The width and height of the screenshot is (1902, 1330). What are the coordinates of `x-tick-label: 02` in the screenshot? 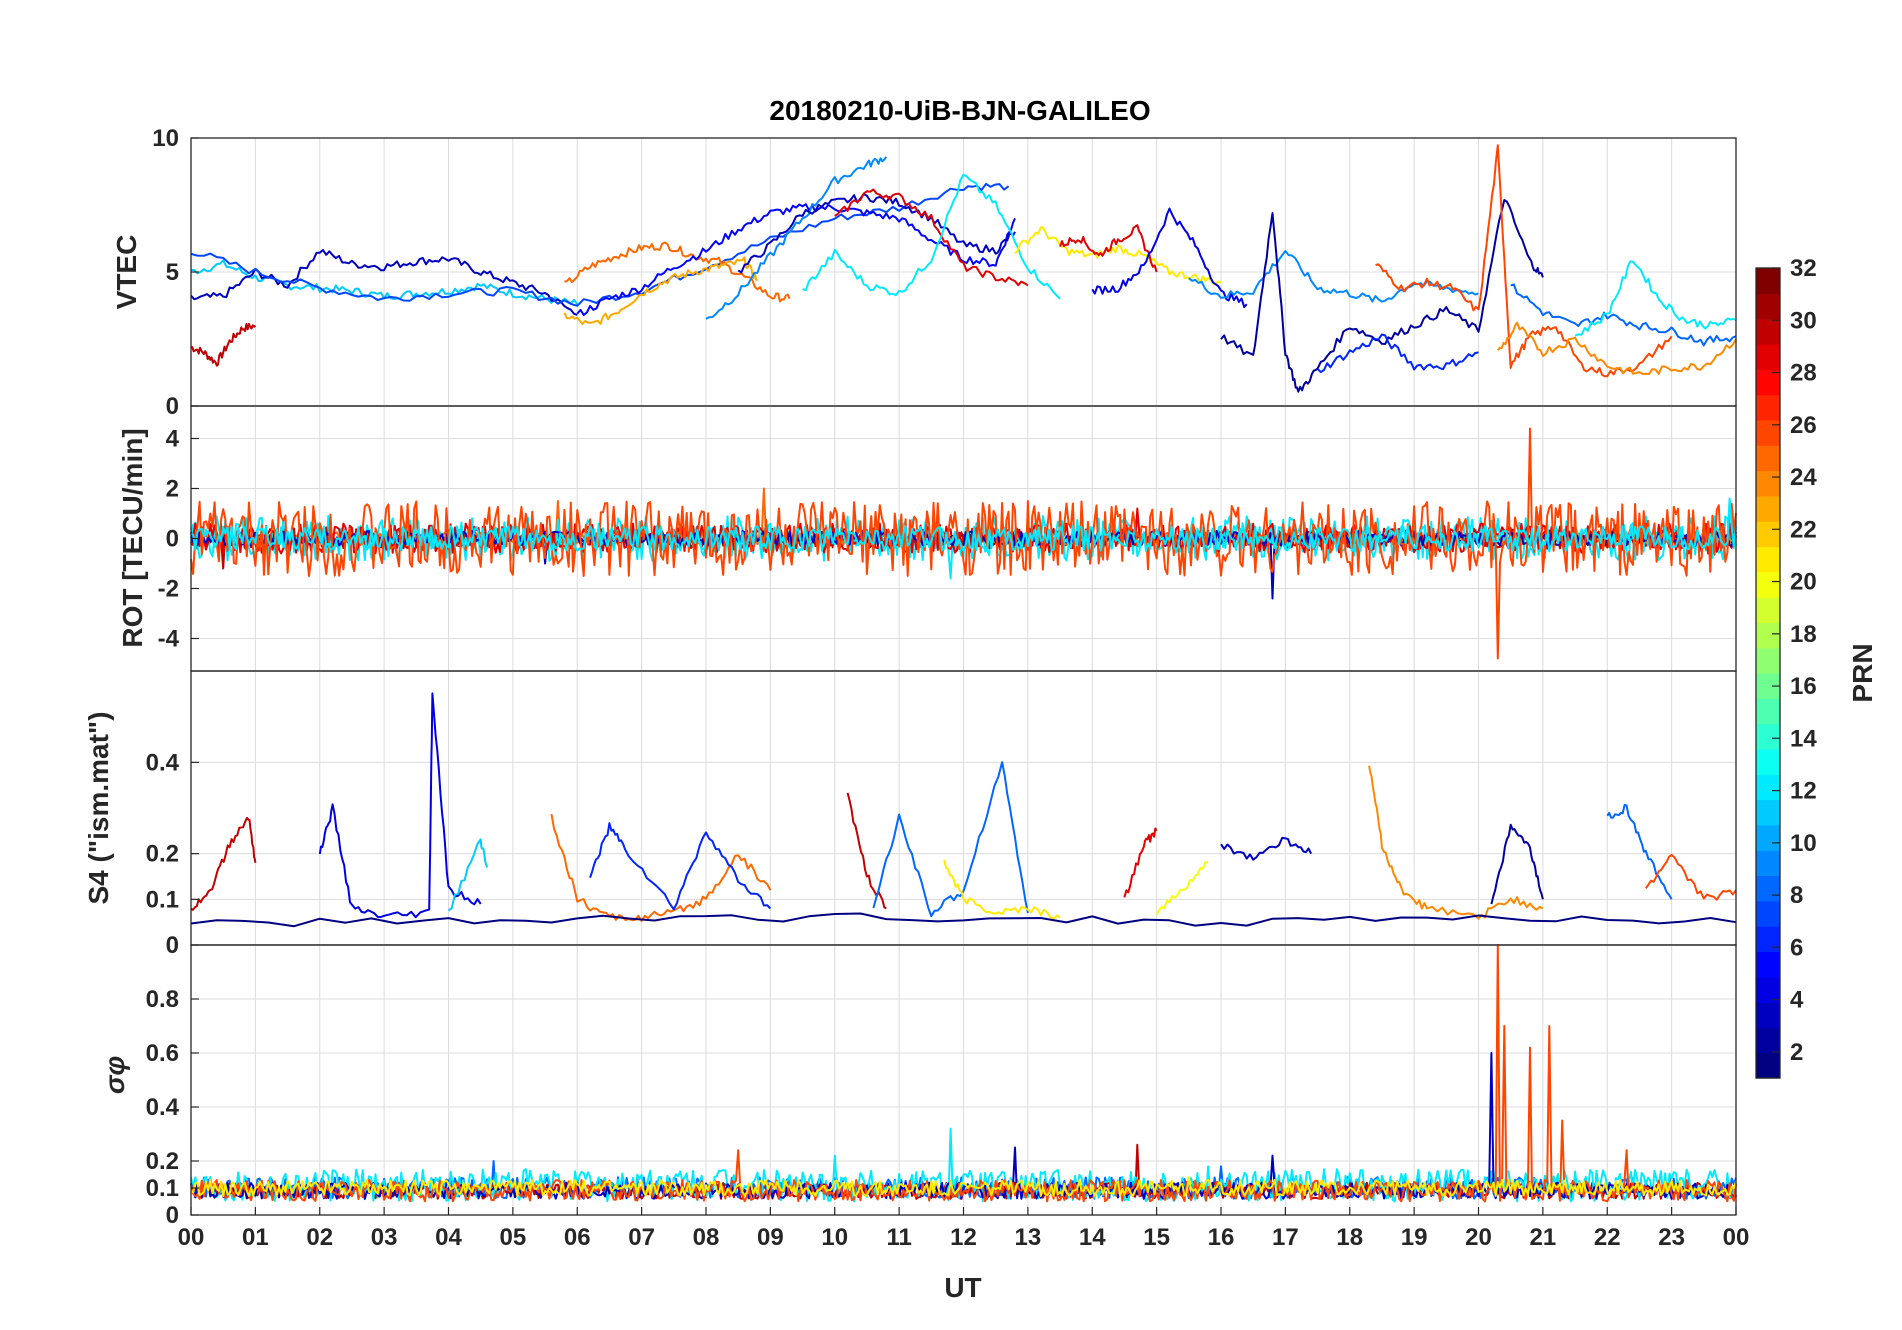 It's located at (319, 1237).